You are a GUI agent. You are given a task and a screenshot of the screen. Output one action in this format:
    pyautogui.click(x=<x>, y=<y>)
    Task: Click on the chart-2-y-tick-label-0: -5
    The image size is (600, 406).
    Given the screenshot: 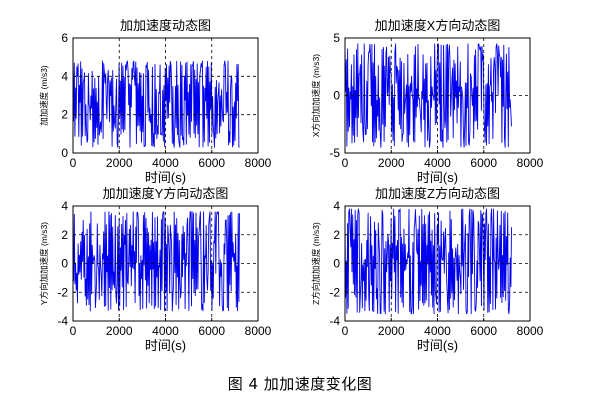 What is the action you would take?
    pyautogui.click(x=334, y=153)
    